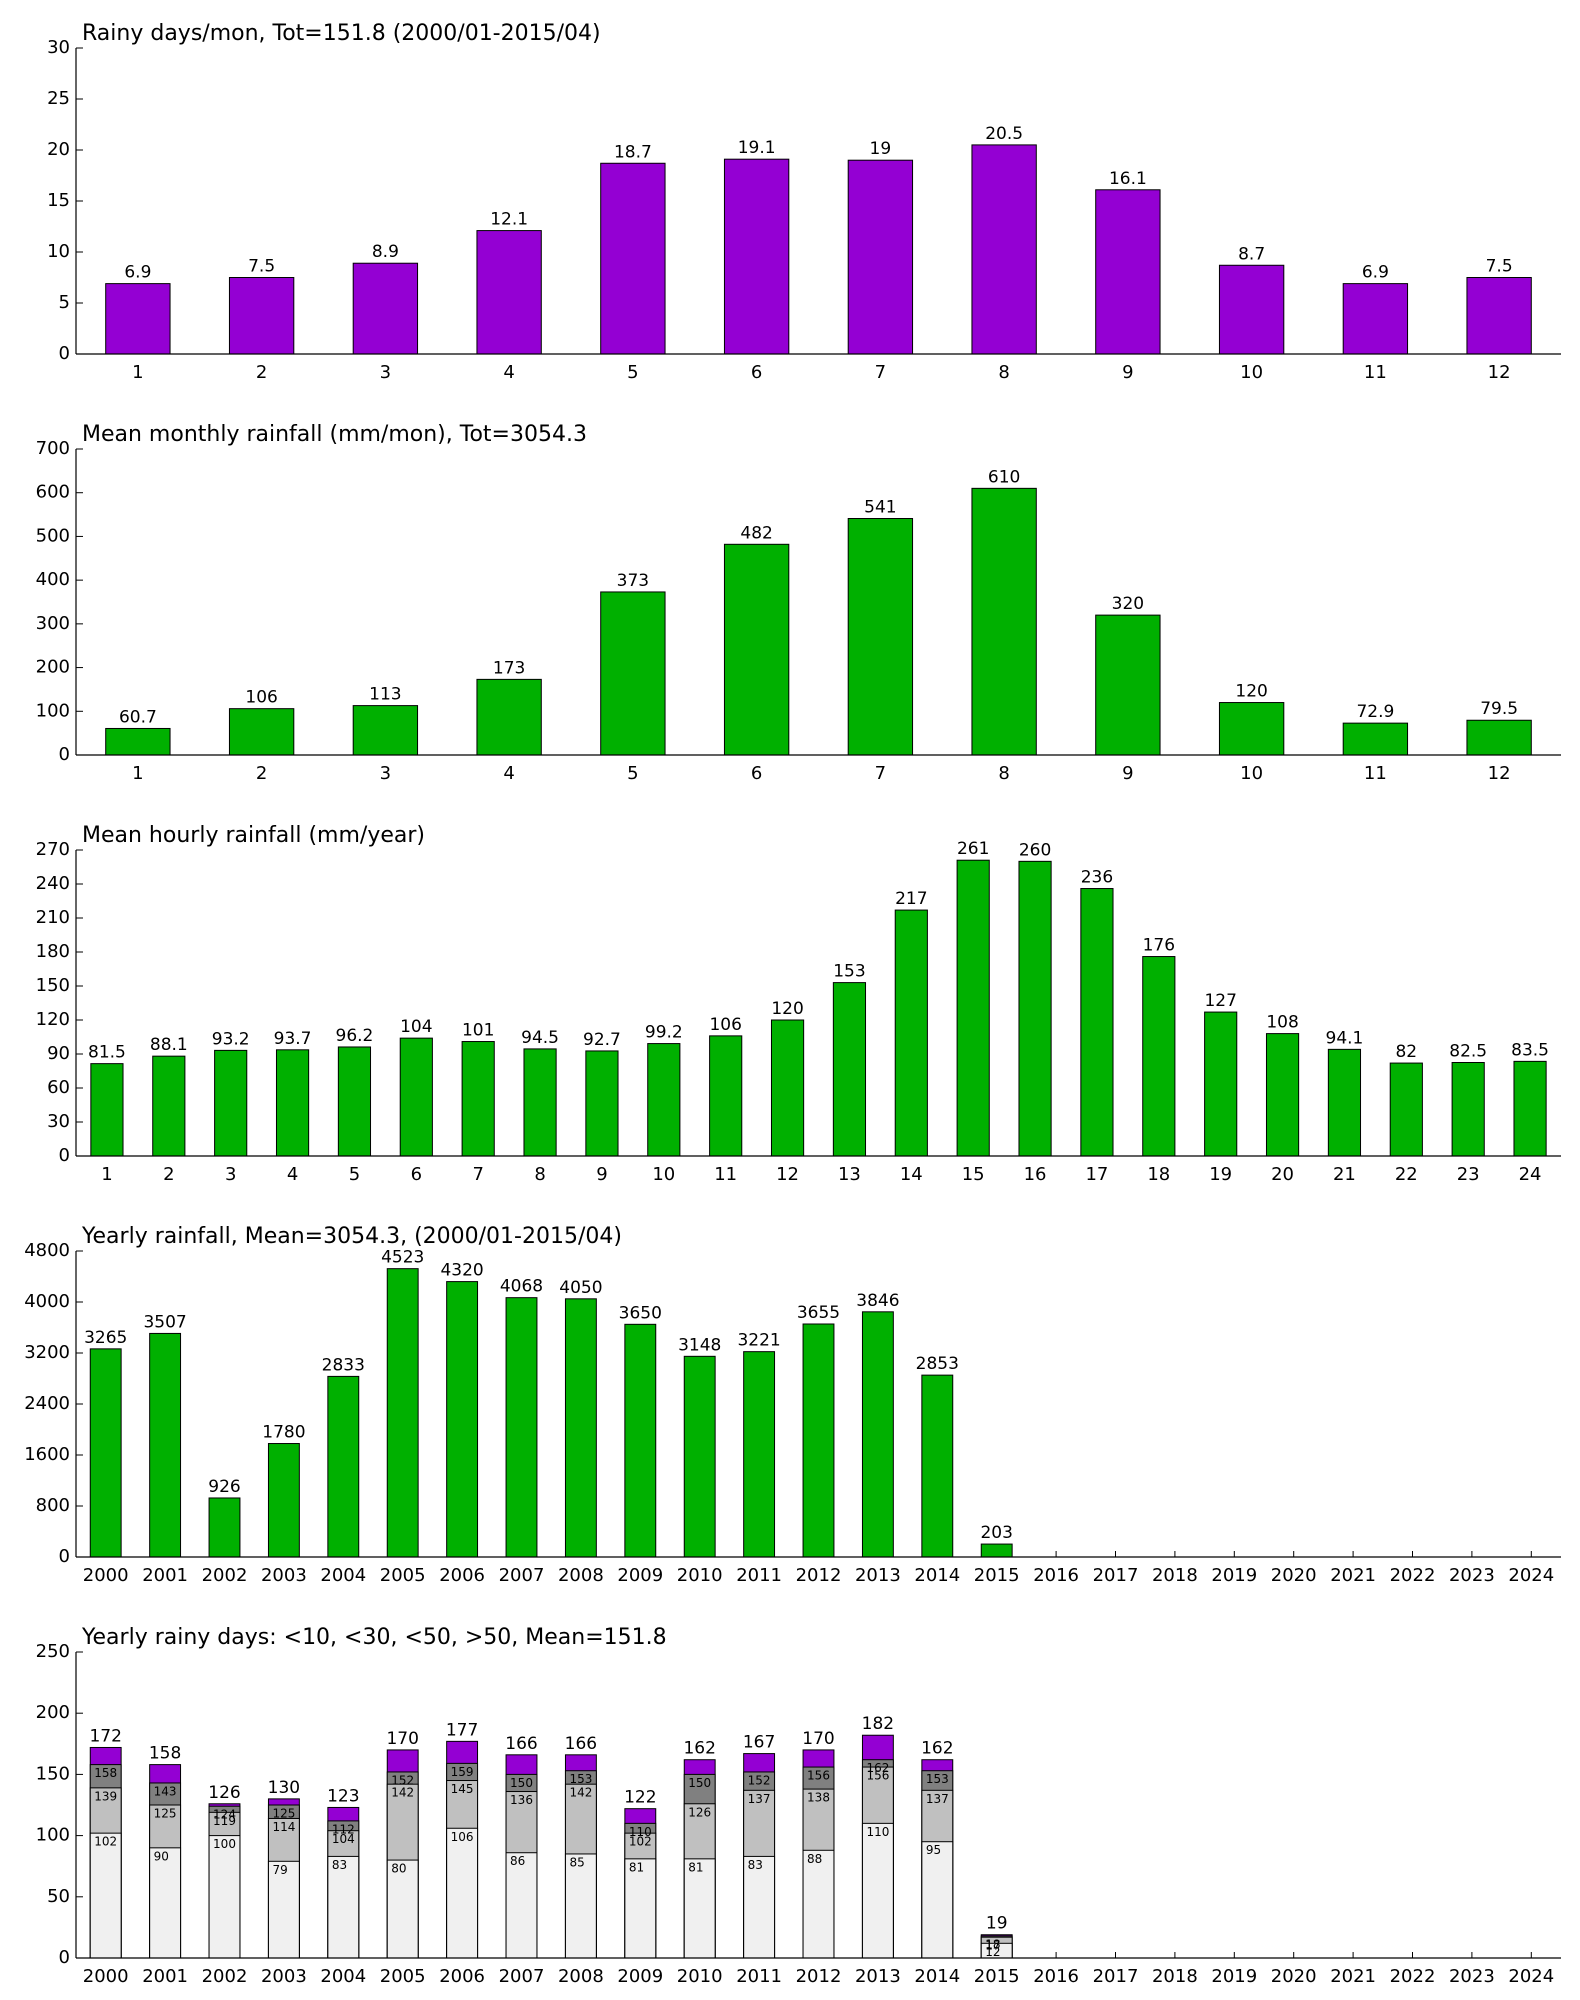  What do you see at coordinates (107, 1053) in the screenshot?
I see `value-label: 81.5` at bounding box center [107, 1053].